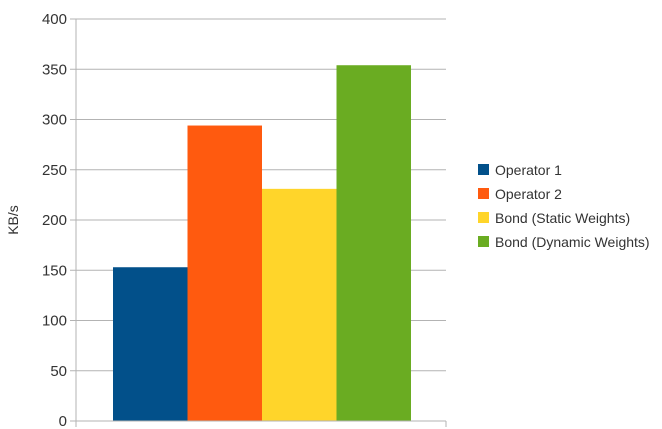  I want to click on y-tick-label: 0, so click(63, 421).